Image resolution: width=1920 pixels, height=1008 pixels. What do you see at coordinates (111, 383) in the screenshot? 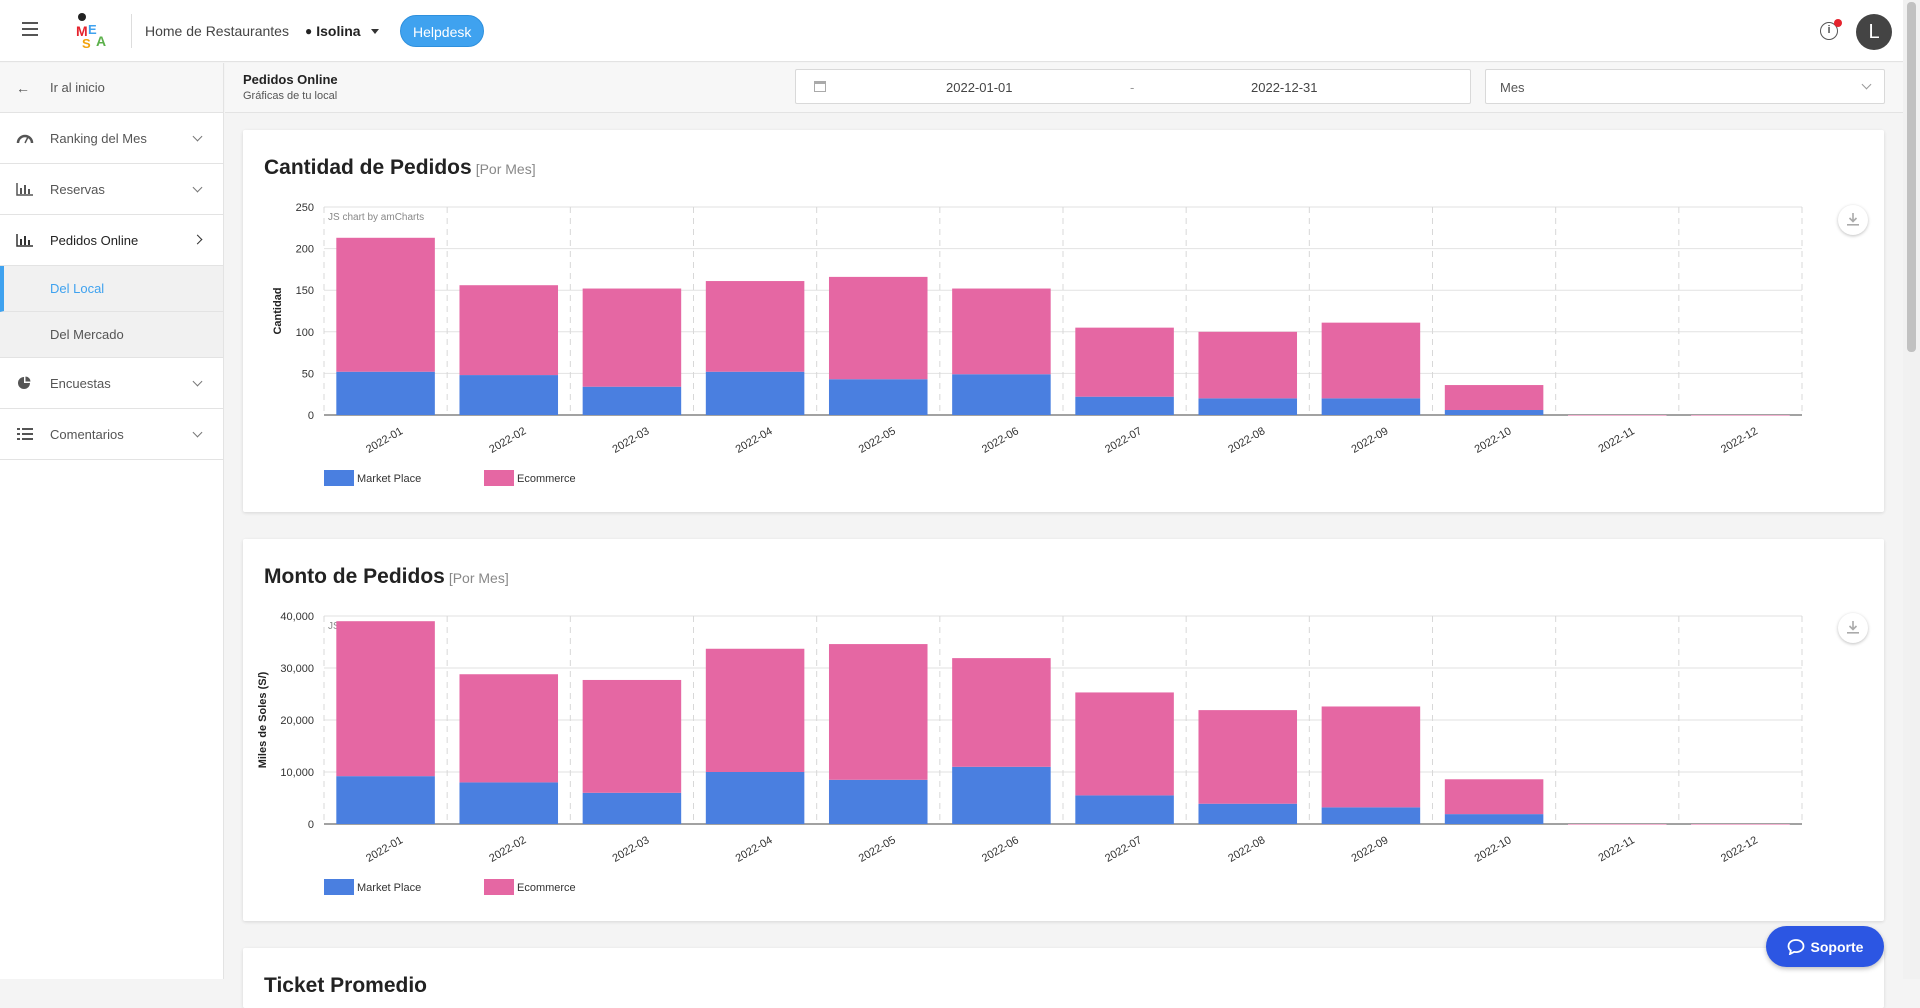
I see `sidebar-item-encuestas: Encuestas` at bounding box center [111, 383].